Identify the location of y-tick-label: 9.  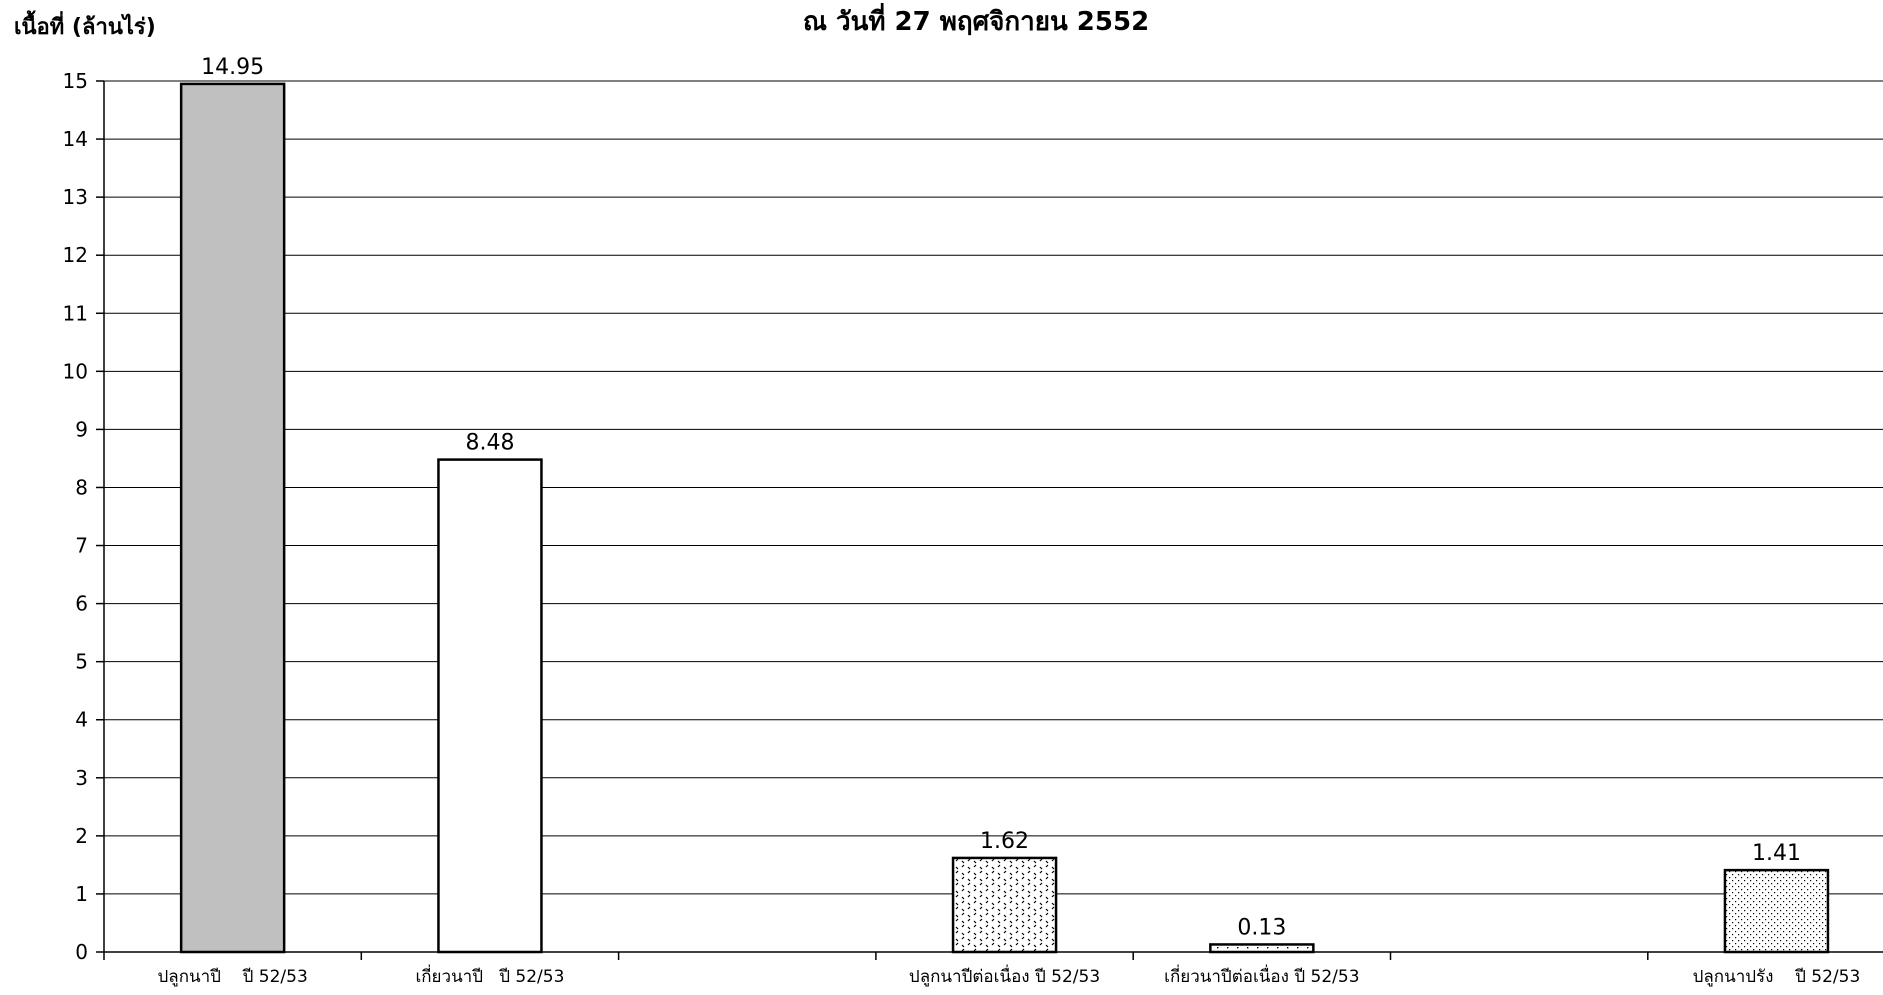
(81, 429).